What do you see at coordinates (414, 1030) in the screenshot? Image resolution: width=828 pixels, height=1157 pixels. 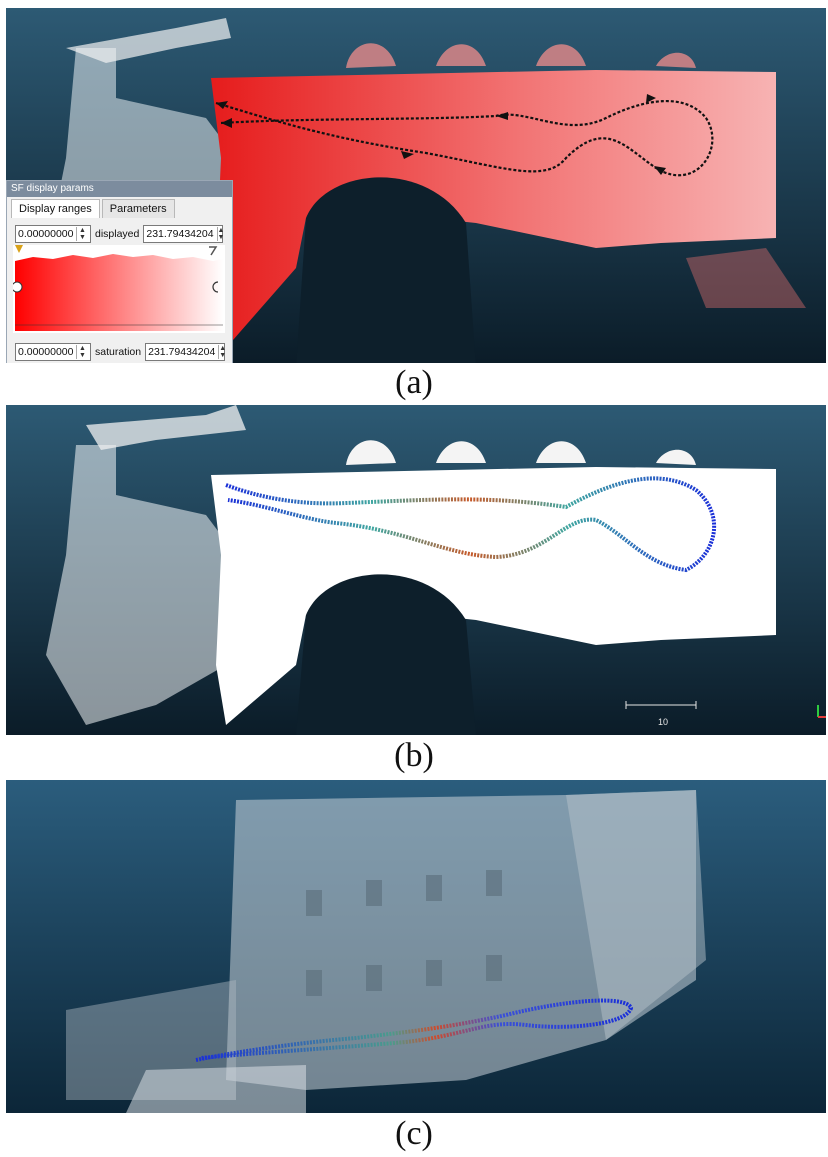 I see `trajectory-path-3d` at bounding box center [414, 1030].